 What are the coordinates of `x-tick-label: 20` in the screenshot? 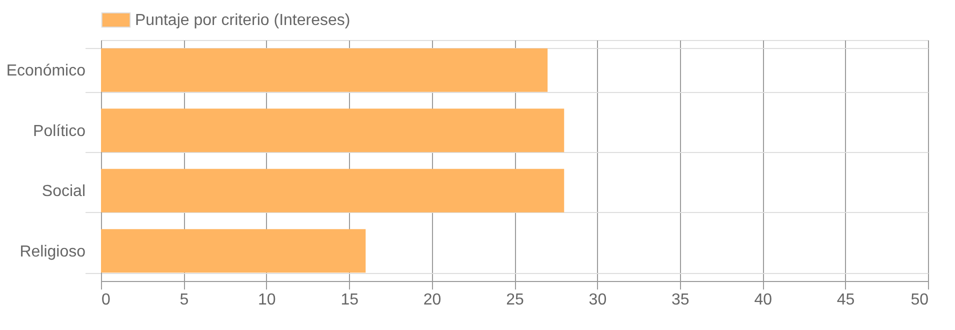 It's located at (432, 300).